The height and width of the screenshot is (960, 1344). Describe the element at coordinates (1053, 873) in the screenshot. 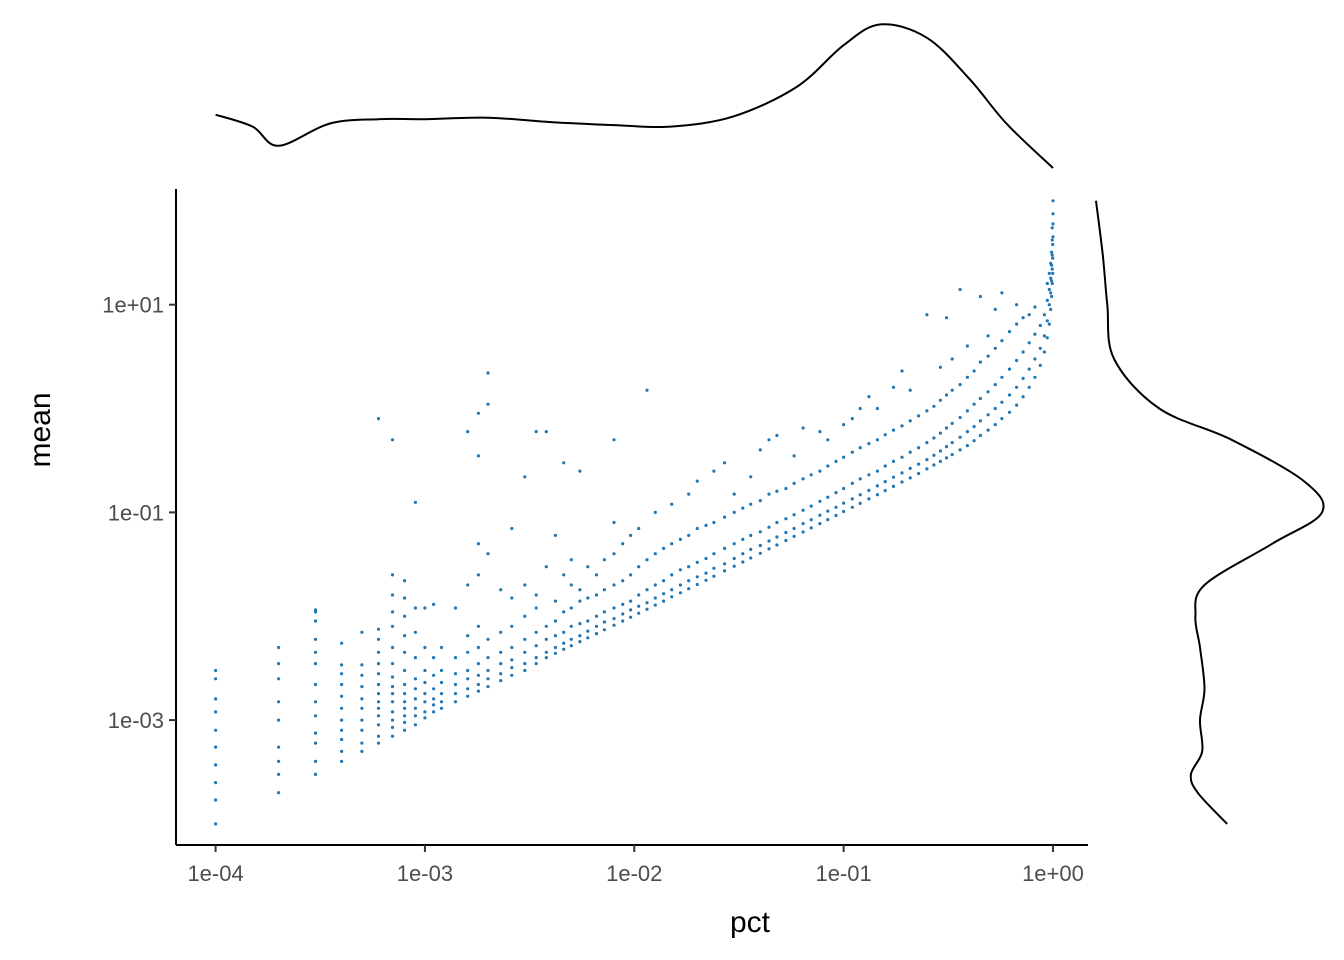

I see `x-tick-label: 1e+00` at that location.